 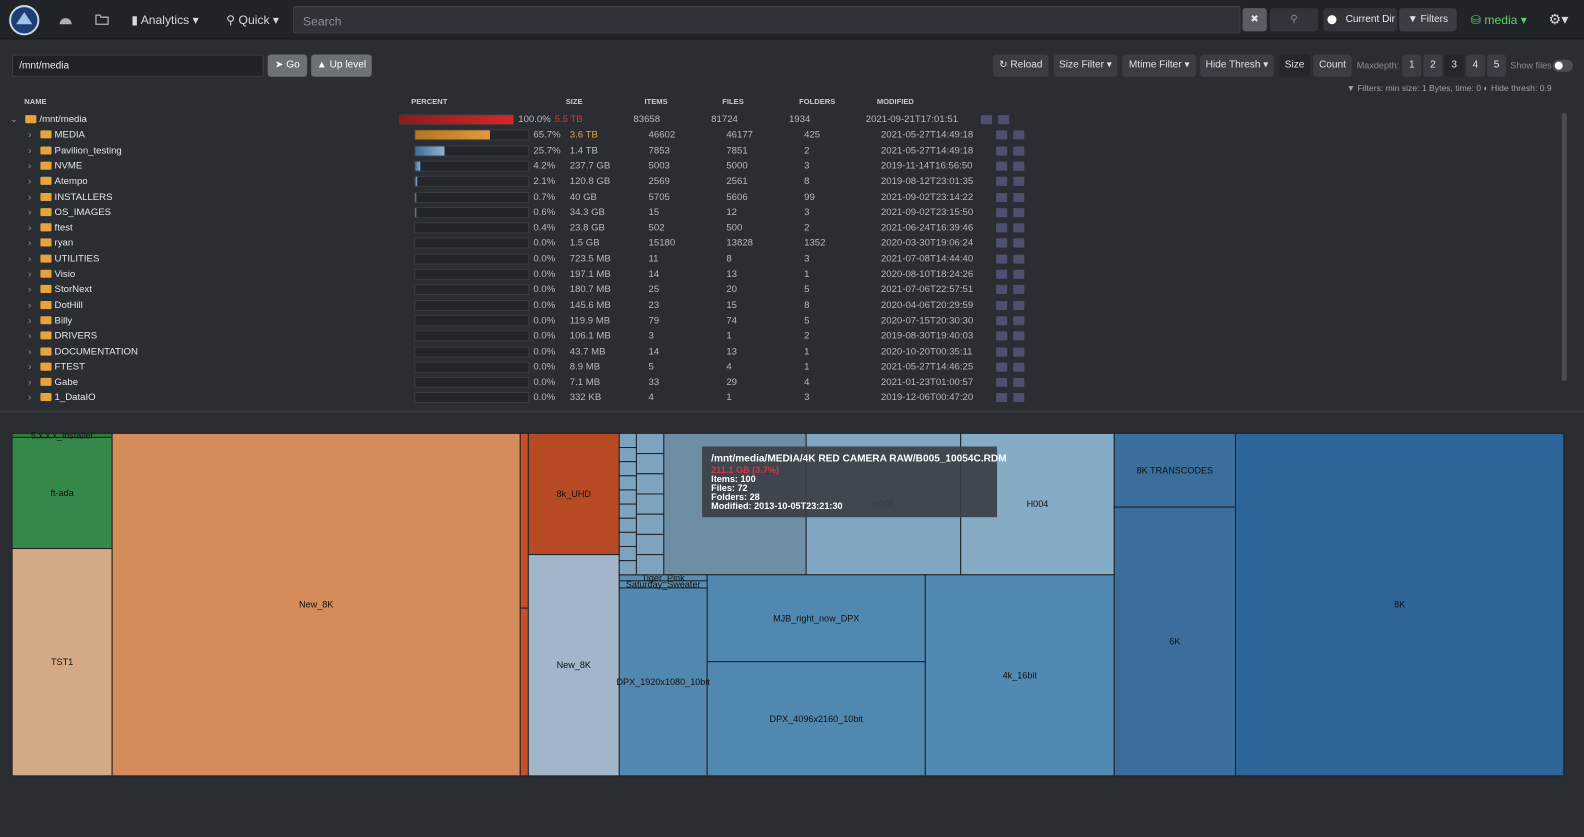 What do you see at coordinates (69, 367) in the screenshot?
I see `folder-name: FTEST` at bounding box center [69, 367].